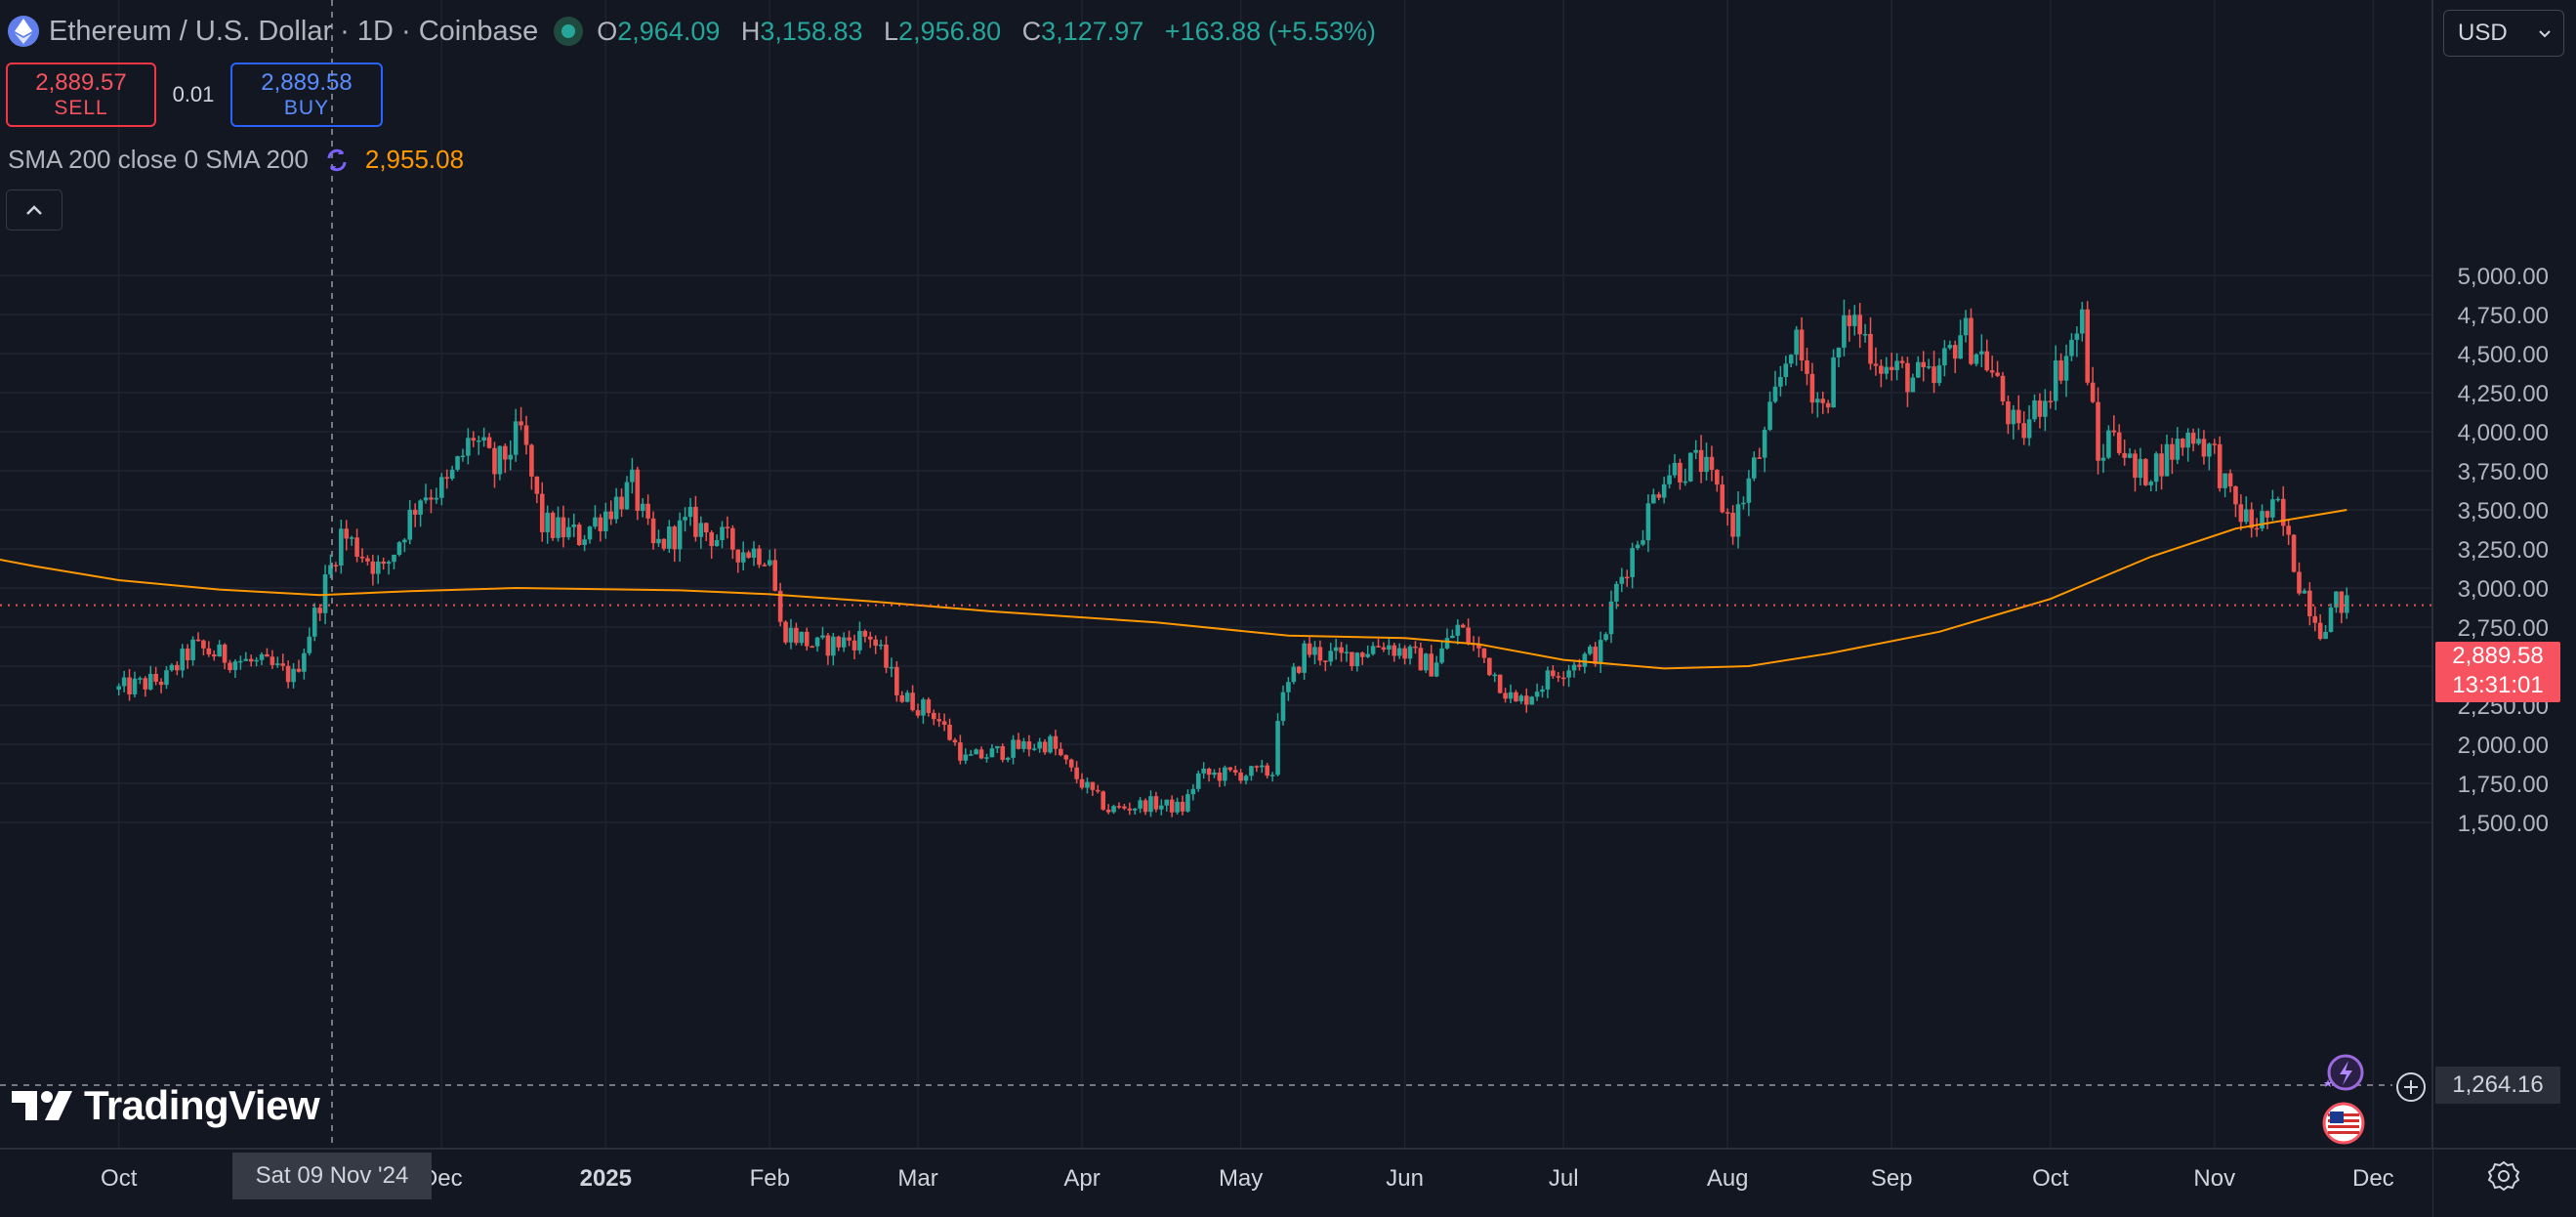  What do you see at coordinates (2504, 746) in the screenshot?
I see `price-tick-label: 2,000.00` at bounding box center [2504, 746].